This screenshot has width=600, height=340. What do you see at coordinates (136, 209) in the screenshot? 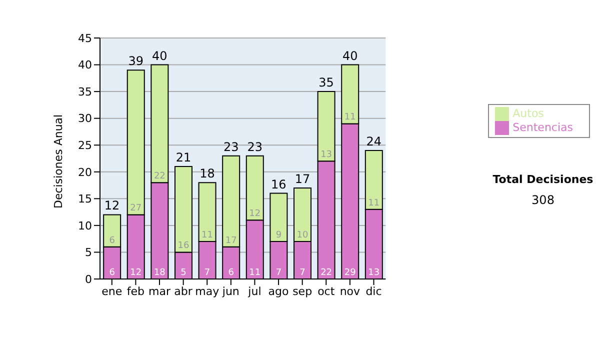
I see `data-label: 27` at bounding box center [136, 209].